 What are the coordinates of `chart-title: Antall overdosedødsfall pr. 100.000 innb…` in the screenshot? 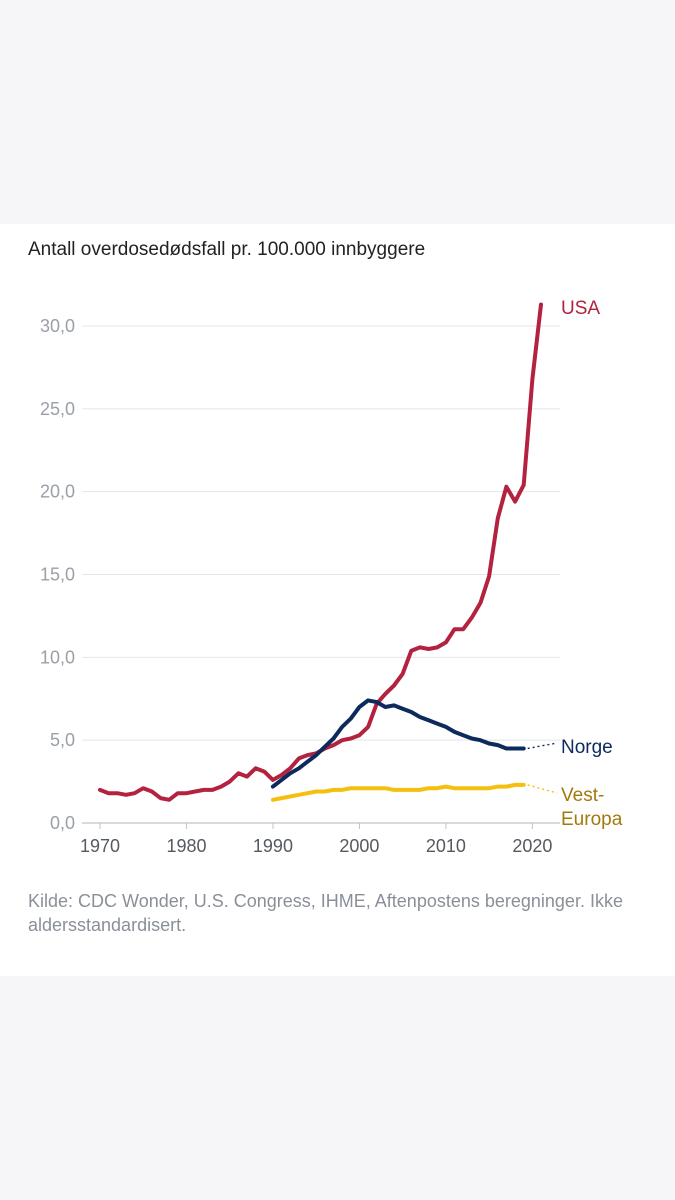 It's located at (227, 249).